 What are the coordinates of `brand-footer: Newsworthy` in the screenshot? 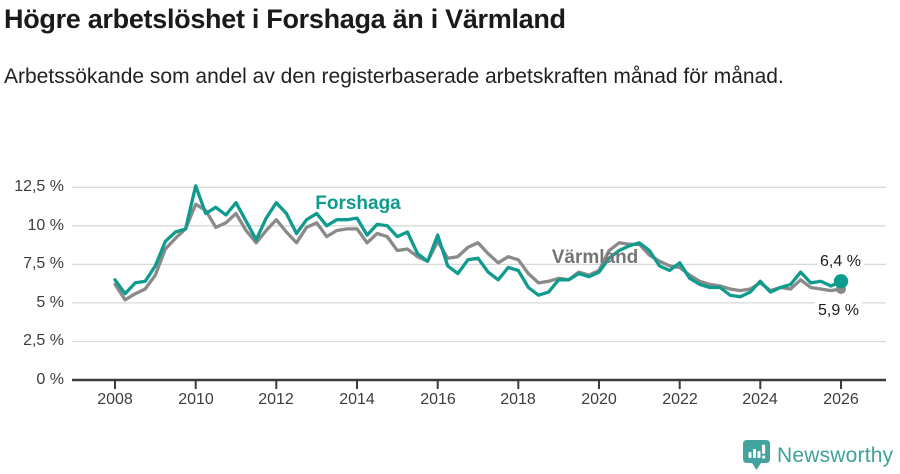 It's located at (818, 455).